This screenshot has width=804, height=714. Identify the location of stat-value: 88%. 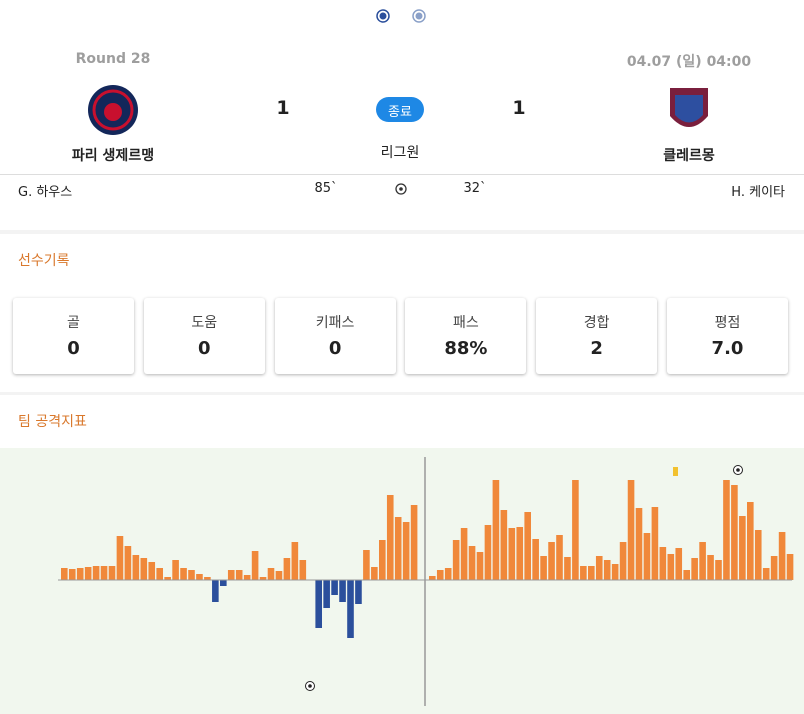
(466, 348).